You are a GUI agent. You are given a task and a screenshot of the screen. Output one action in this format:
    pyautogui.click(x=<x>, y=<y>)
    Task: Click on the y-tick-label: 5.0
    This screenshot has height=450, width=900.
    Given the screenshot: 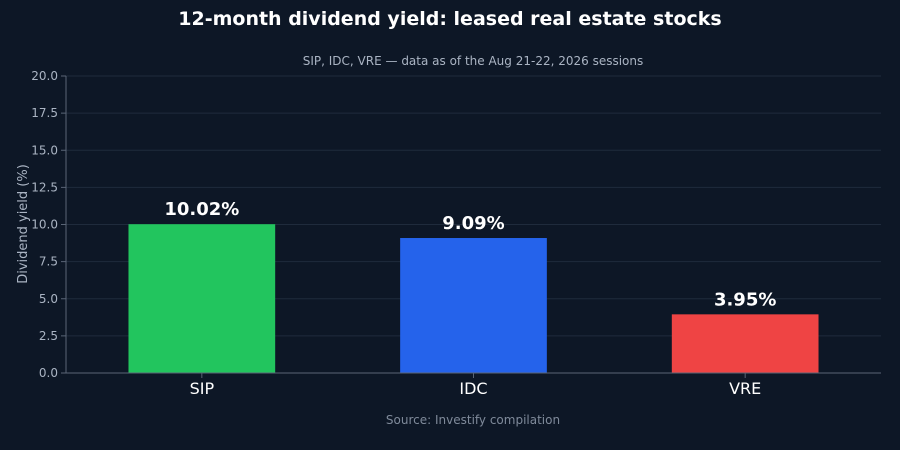 What is the action you would take?
    pyautogui.click(x=48, y=299)
    